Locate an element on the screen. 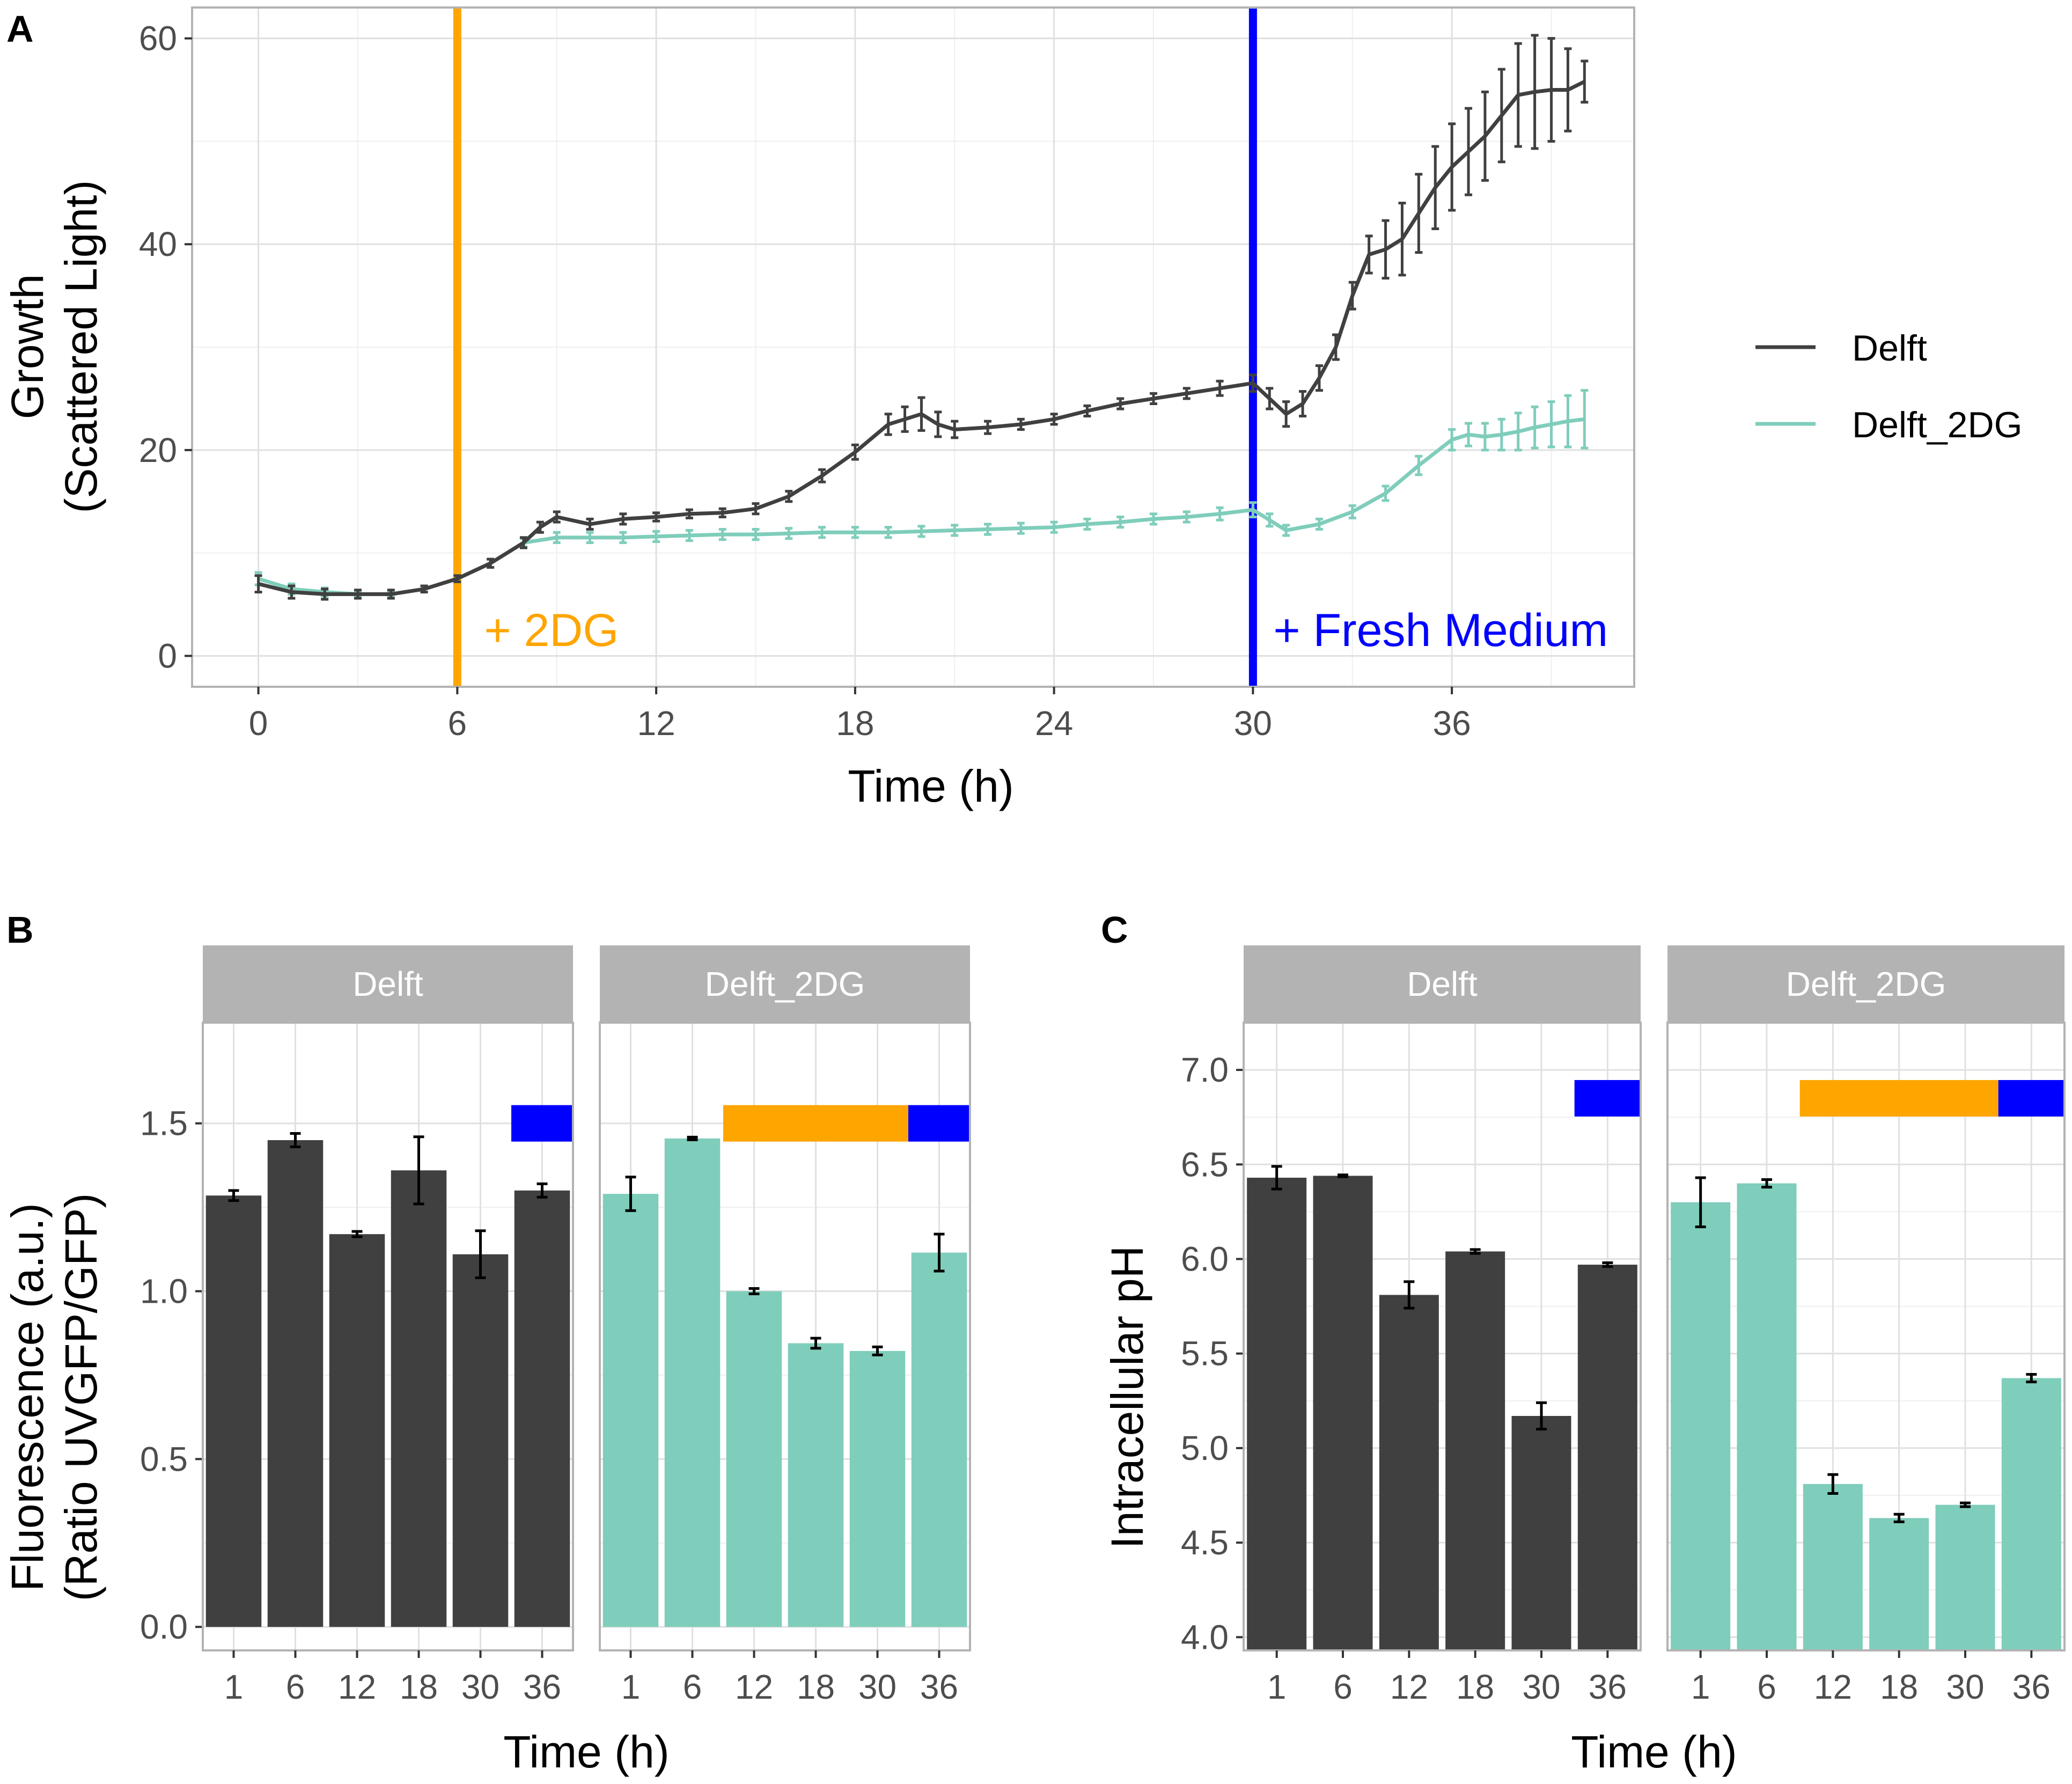 The width and height of the screenshot is (2072, 1784). y-tick-label: 4.5 is located at coordinates (1205, 1543).